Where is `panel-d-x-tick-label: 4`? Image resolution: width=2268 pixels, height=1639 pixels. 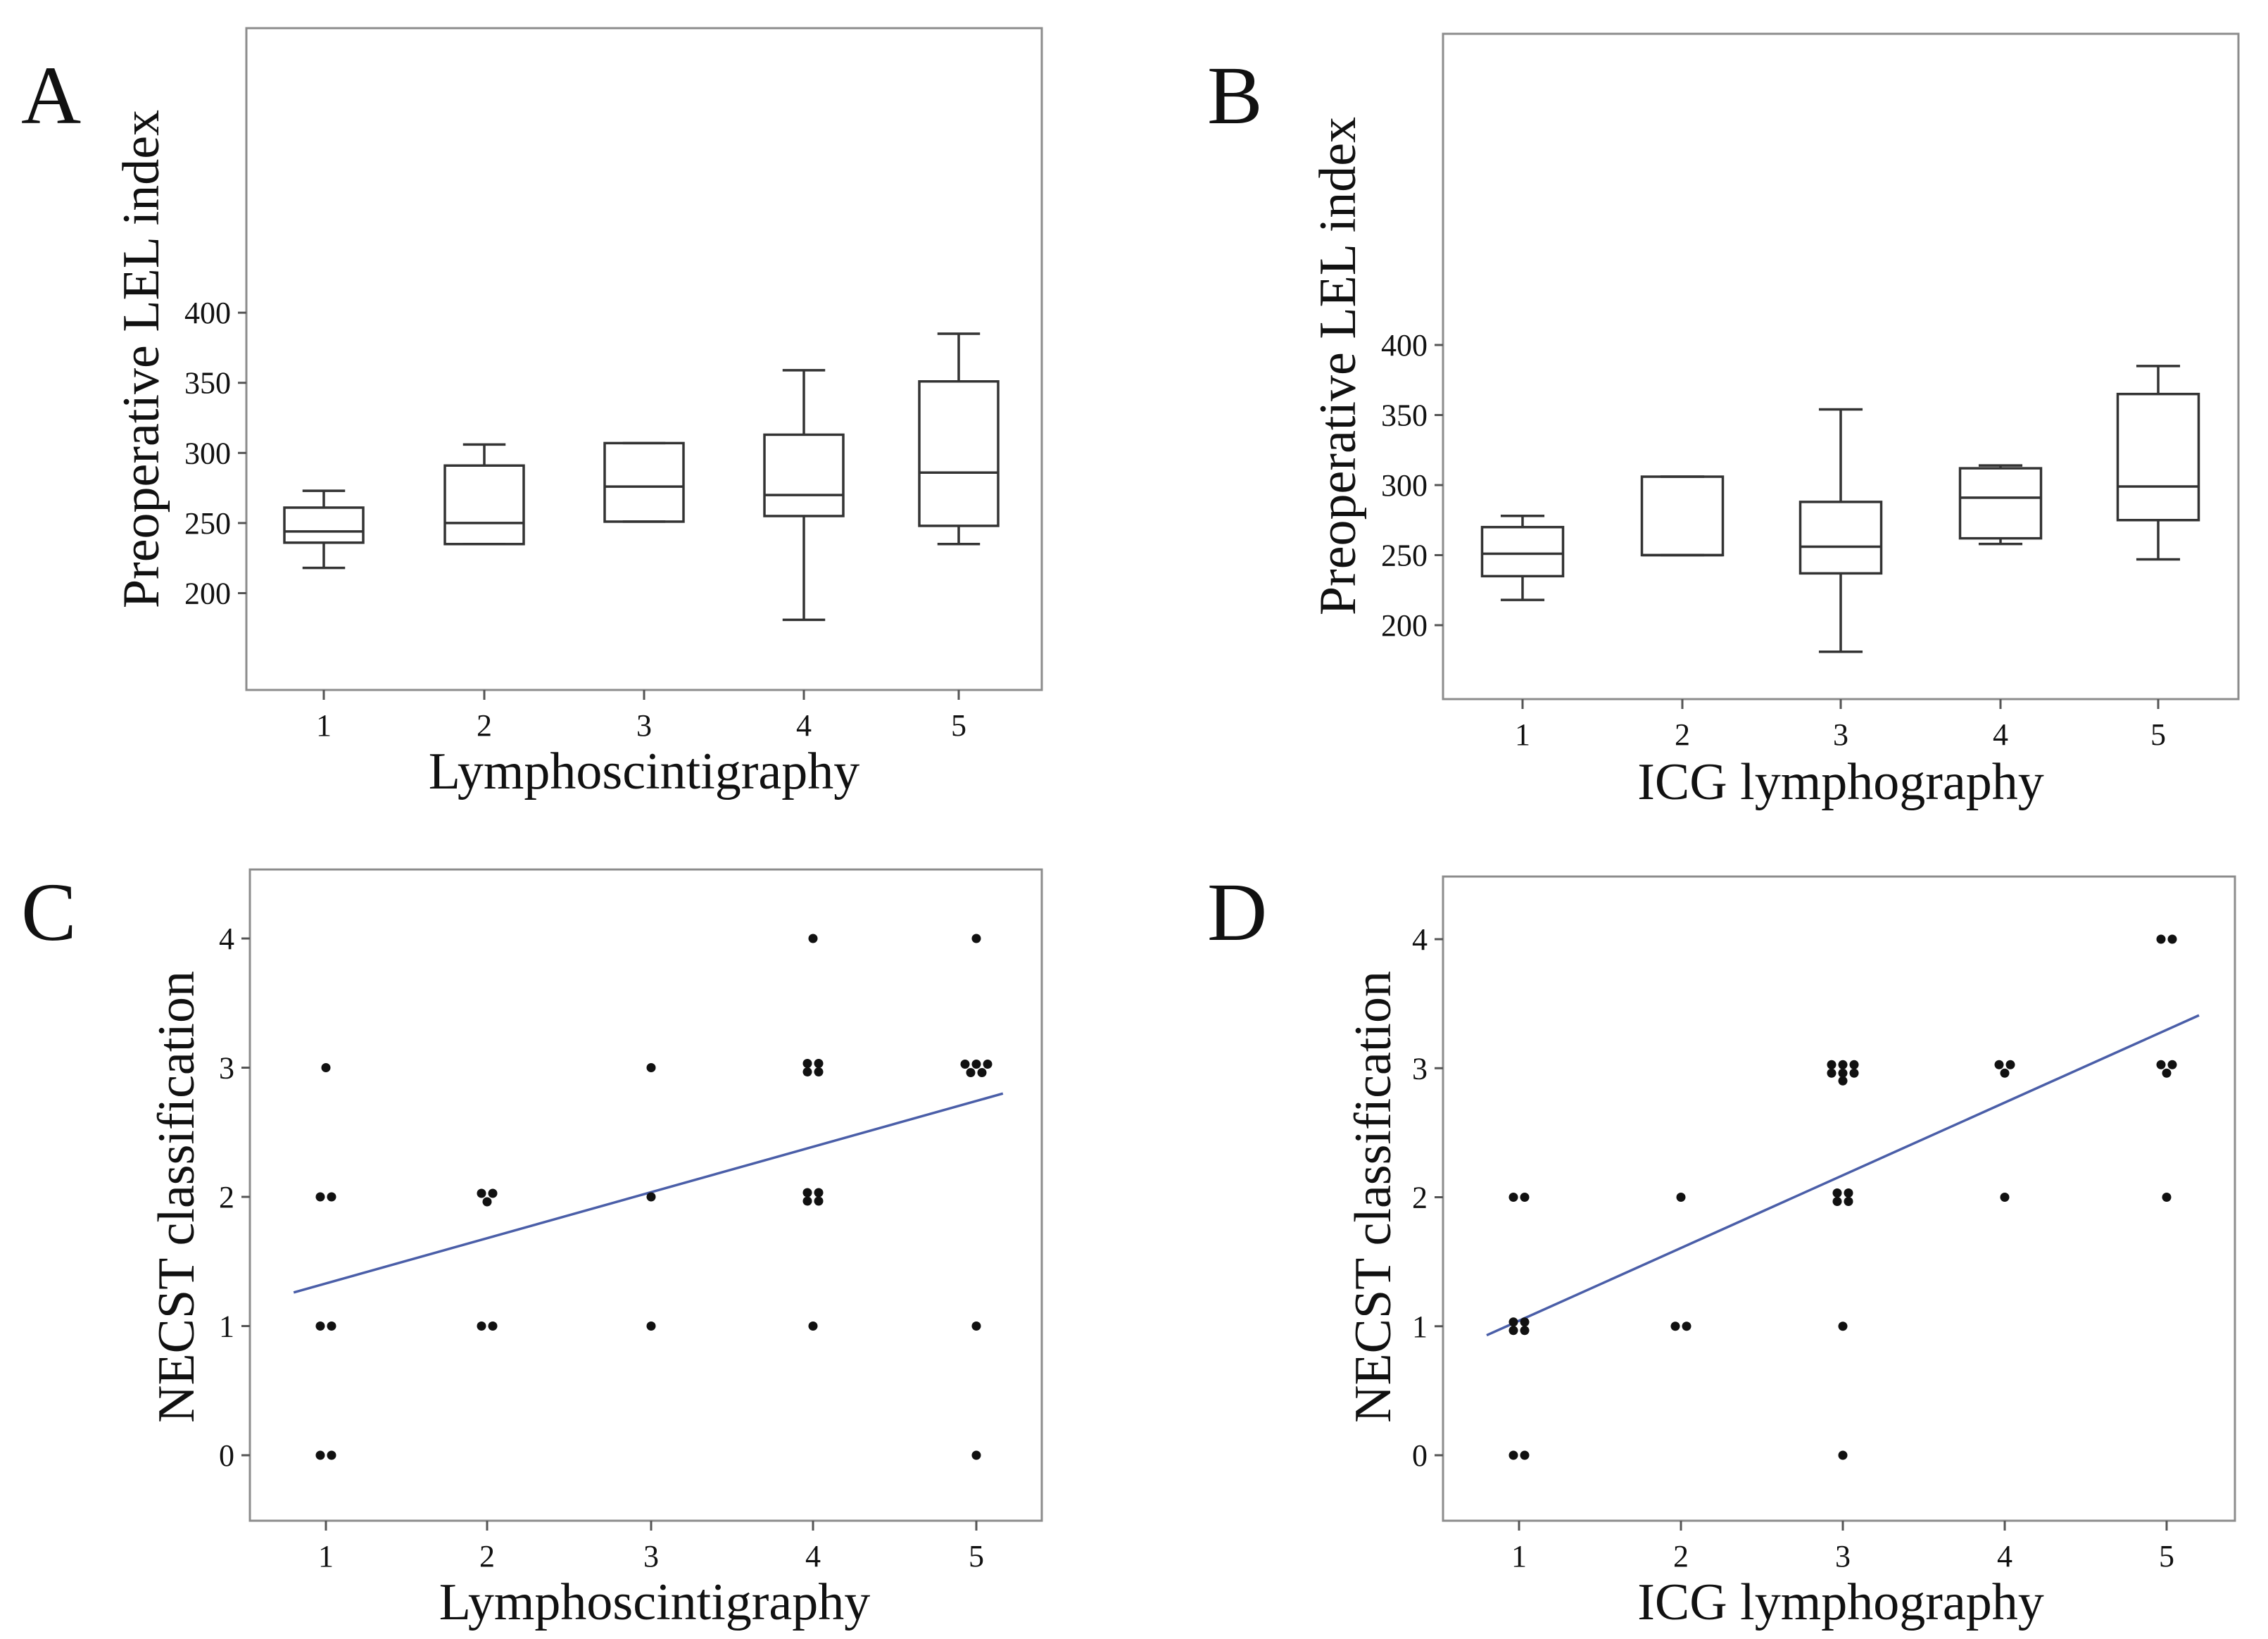
panel-d-x-tick-label: 4 is located at coordinates (2004, 1557).